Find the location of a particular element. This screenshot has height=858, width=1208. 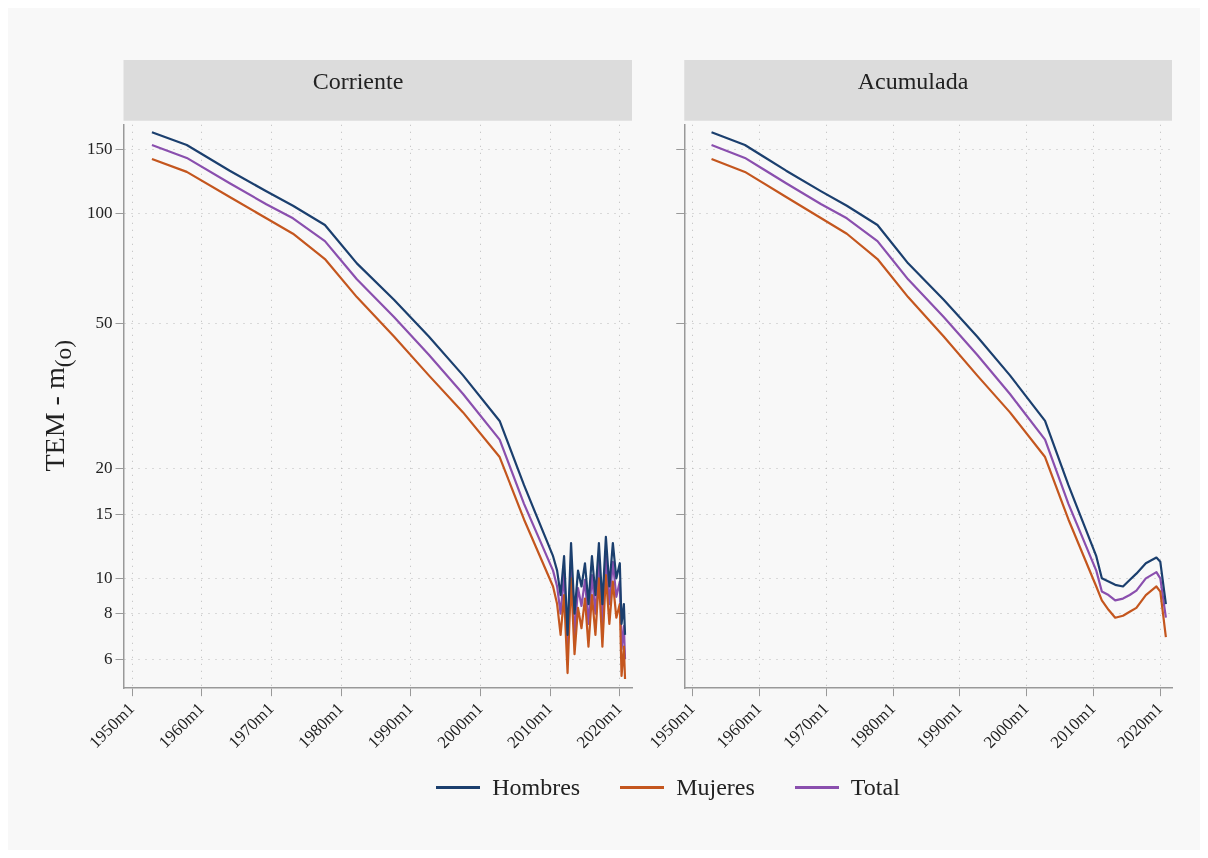

y-tick-label: 150 is located at coordinates (100, 148).